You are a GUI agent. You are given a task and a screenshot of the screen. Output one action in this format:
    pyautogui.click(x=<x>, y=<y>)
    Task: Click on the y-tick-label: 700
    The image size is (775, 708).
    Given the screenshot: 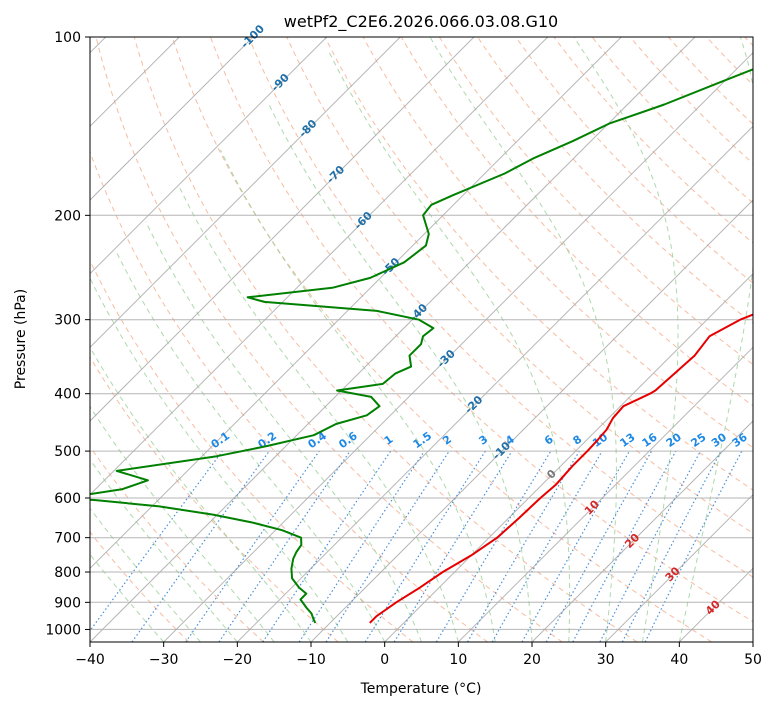 What is the action you would take?
    pyautogui.click(x=67, y=539)
    